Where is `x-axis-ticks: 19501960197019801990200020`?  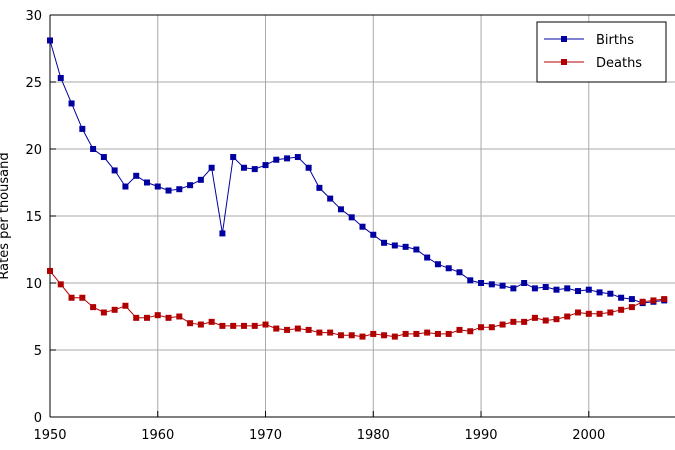
x-axis-ticks: 19501960197019801990200020 is located at coordinates (319, 427).